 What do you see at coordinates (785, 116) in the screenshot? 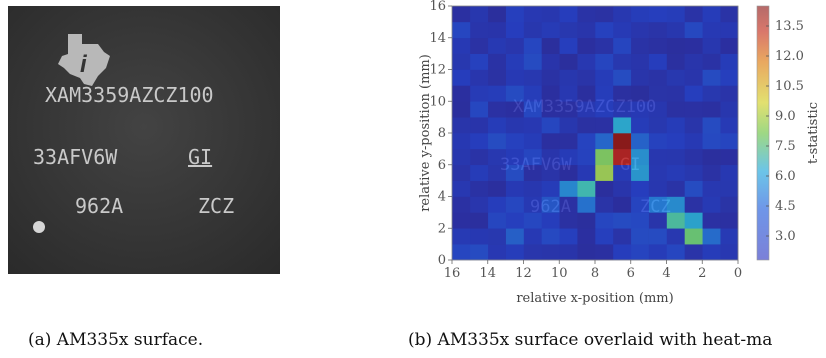
I see `colorbar-tick-label: 9.0` at bounding box center [785, 116].